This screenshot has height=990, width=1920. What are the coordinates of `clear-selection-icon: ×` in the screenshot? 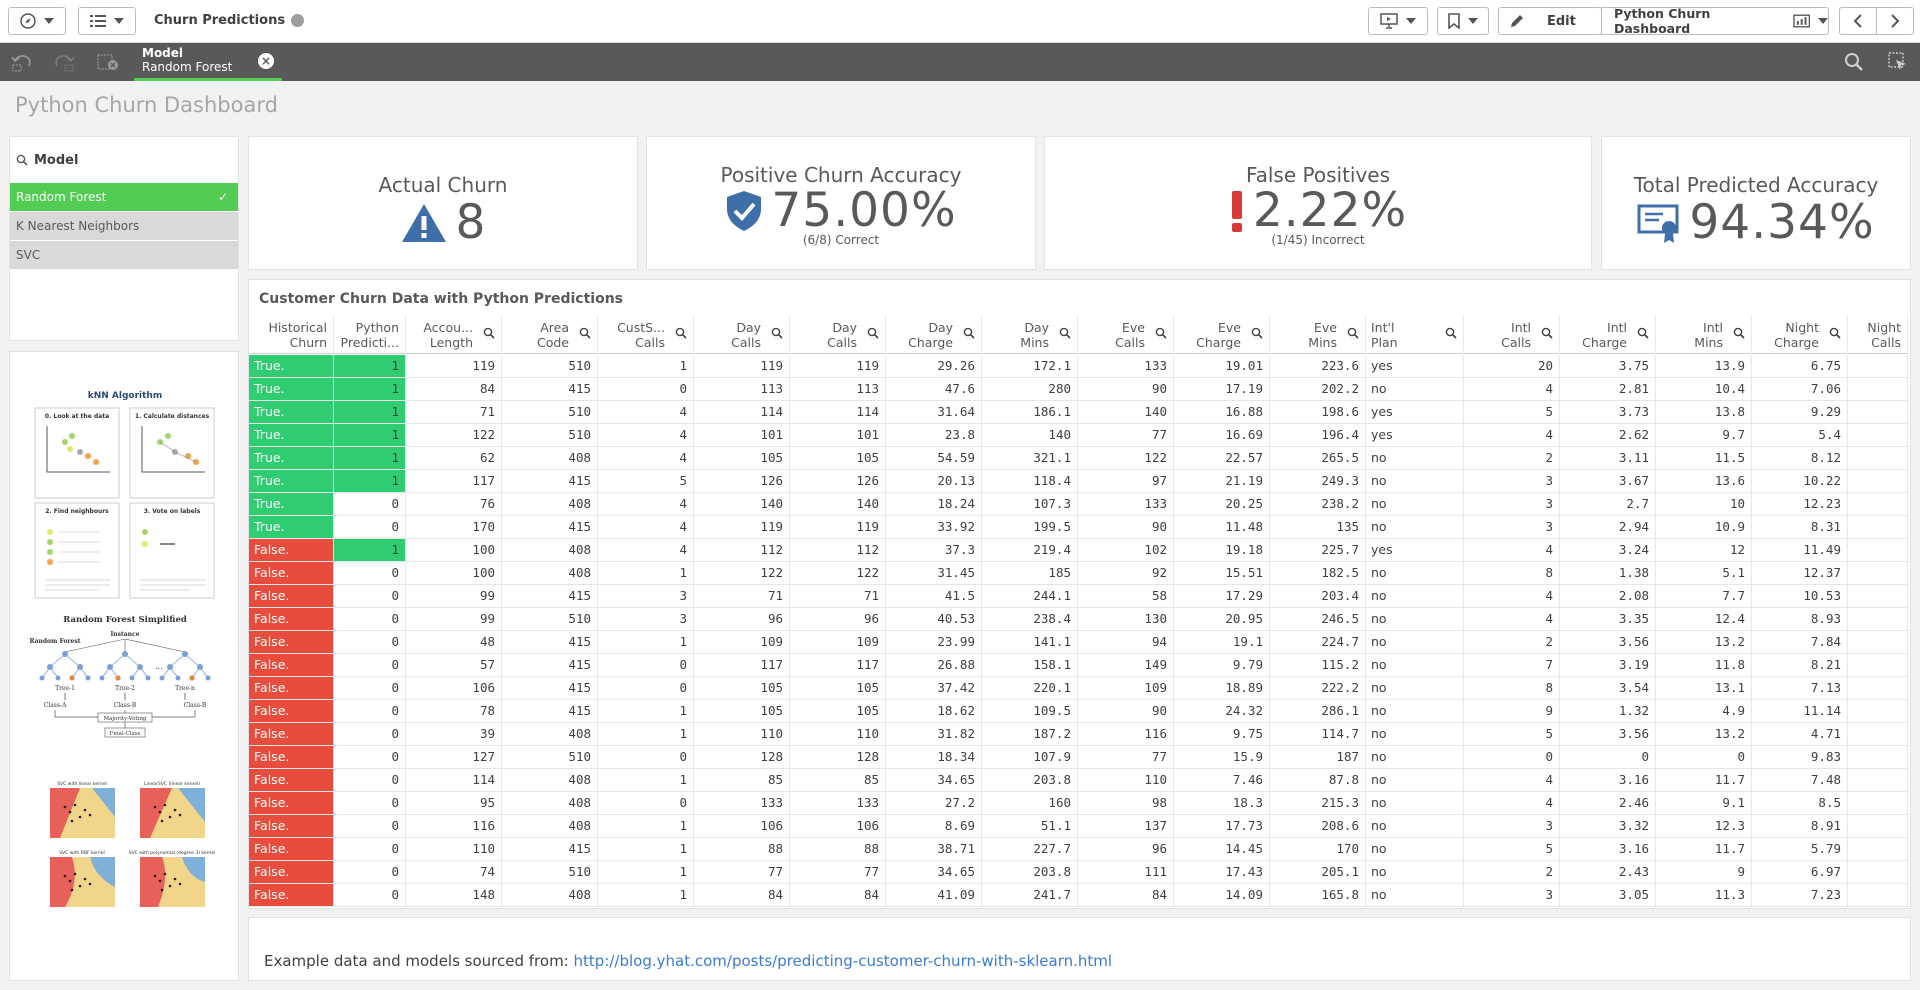 It's located at (266, 61).